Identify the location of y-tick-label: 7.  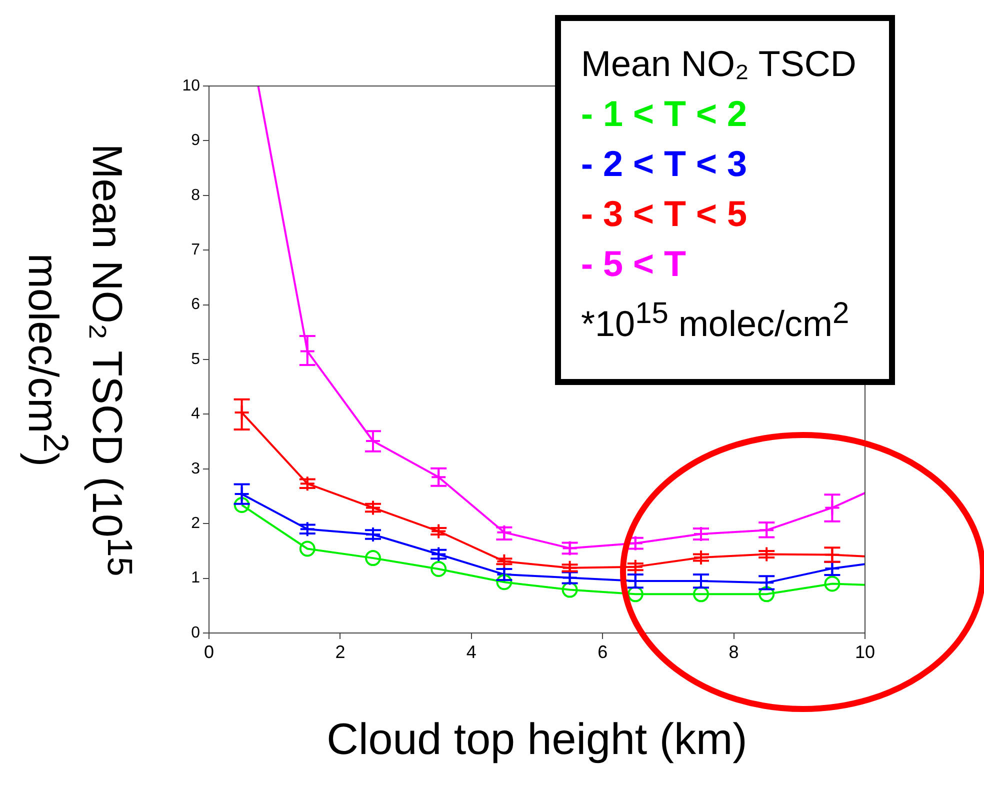
(195, 250).